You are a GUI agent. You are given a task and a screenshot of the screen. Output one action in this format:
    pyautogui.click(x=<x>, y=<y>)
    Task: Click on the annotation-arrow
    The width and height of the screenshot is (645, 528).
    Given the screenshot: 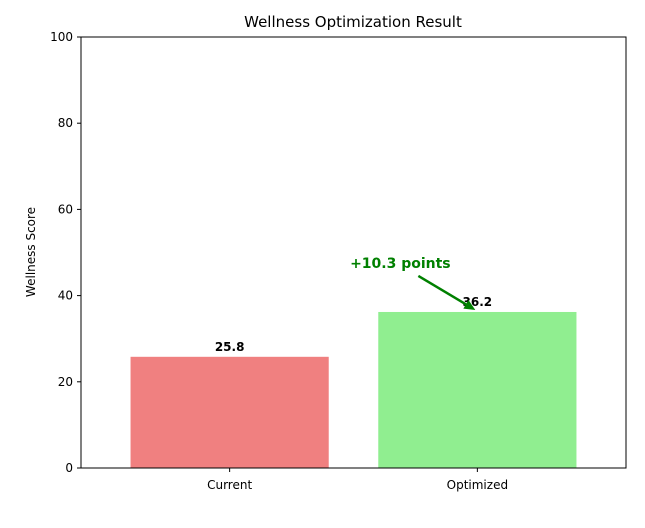 What is the action you would take?
    pyautogui.click(x=442, y=290)
    